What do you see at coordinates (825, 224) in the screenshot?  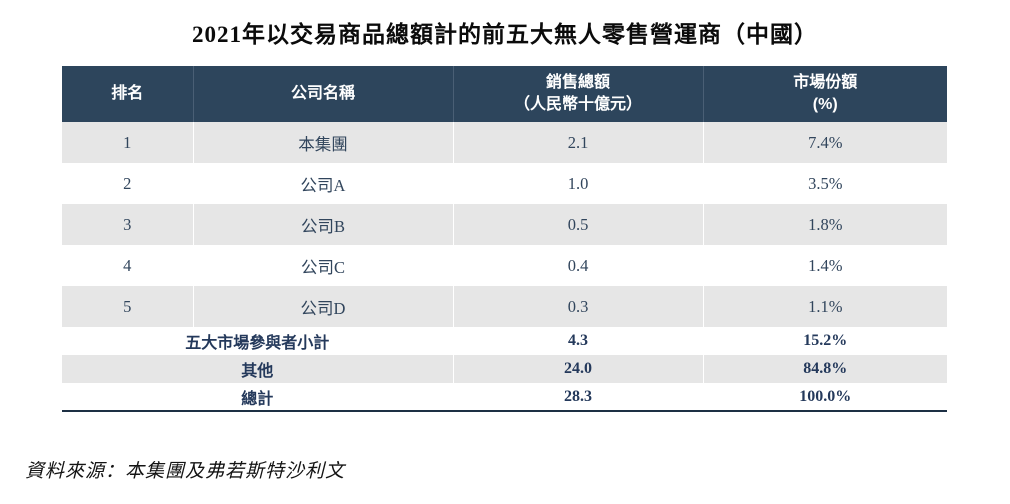 I see `cell-share: 1.8%` at bounding box center [825, 224].